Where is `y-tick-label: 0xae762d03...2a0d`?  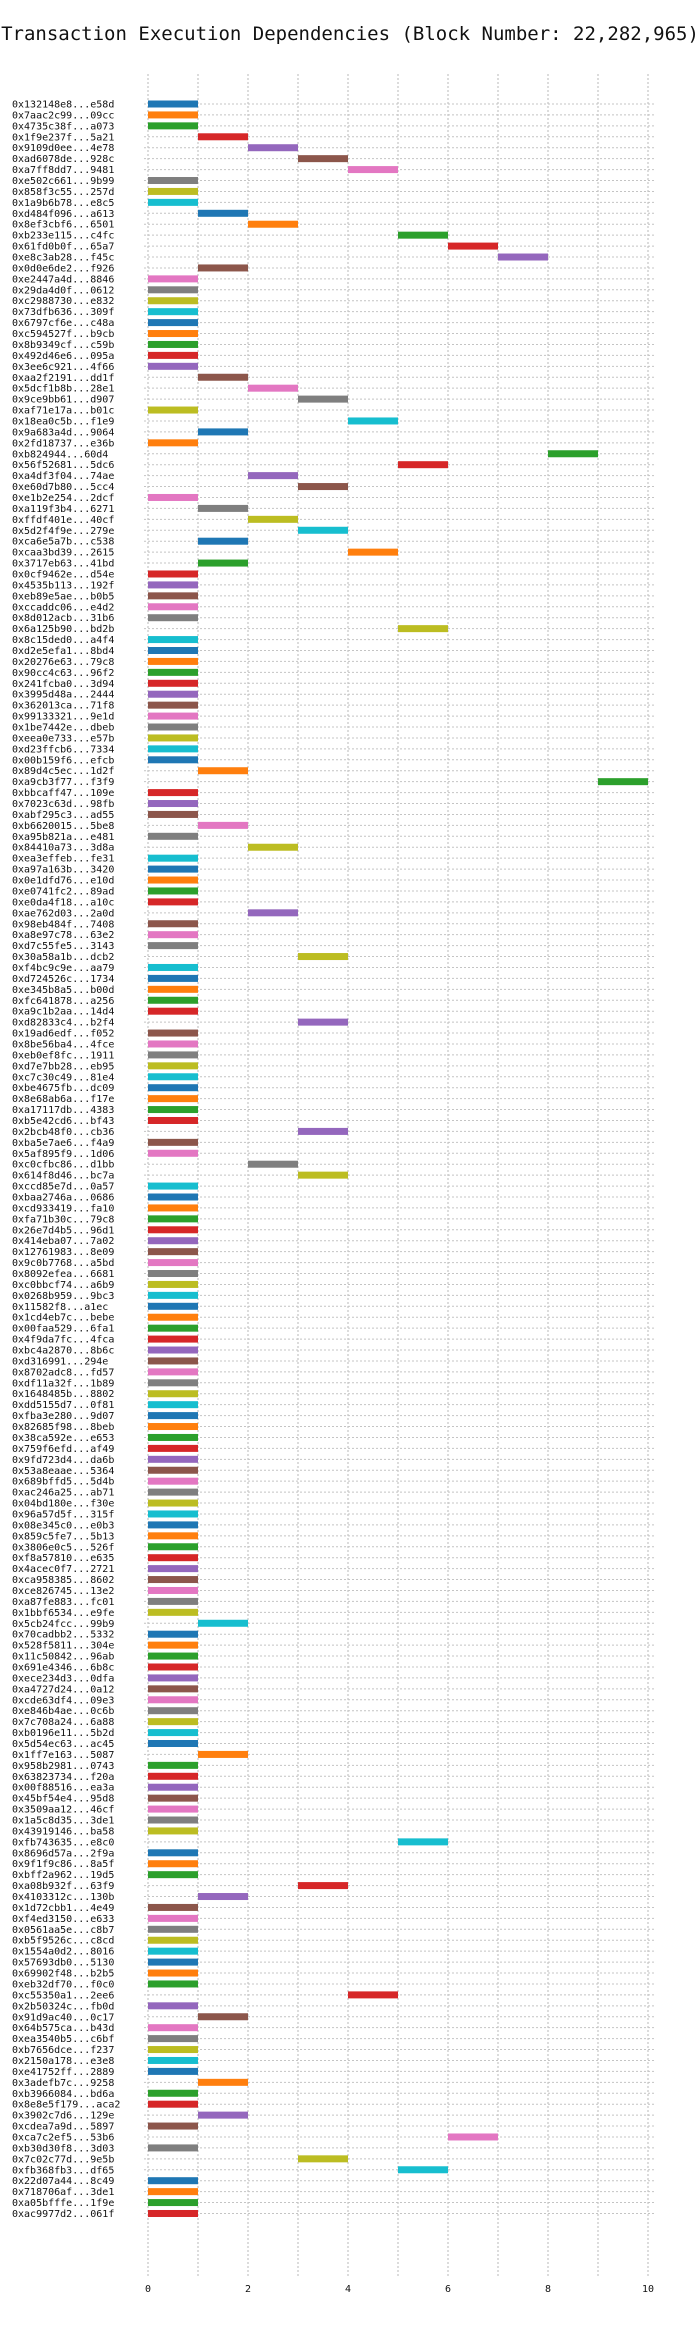 y-tick-label: 0xae762d03...2a0d is located at coordinates (63, 913).